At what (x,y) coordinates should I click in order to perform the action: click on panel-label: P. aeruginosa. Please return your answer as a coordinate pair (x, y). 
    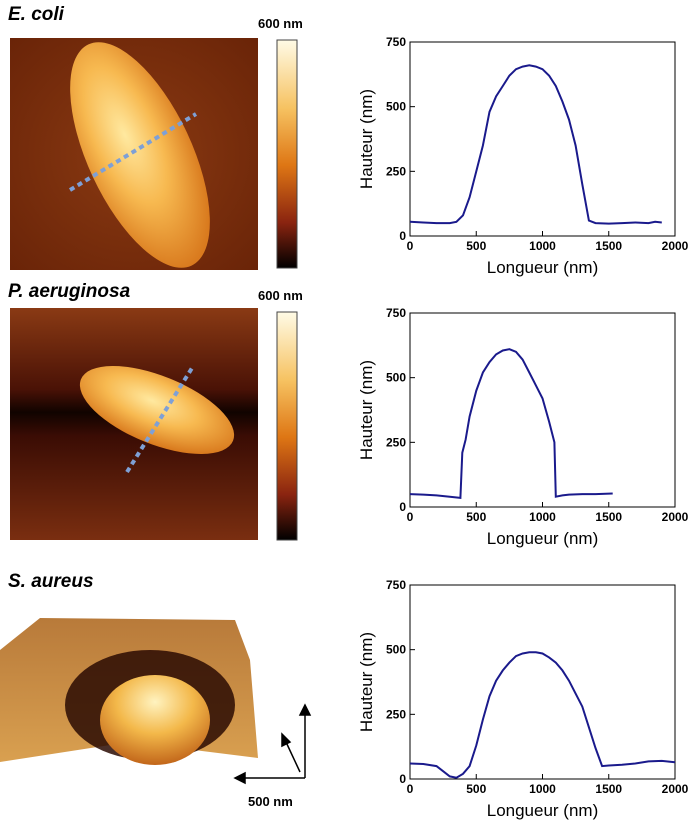
    Looking at the image, I should click on (69, 291).